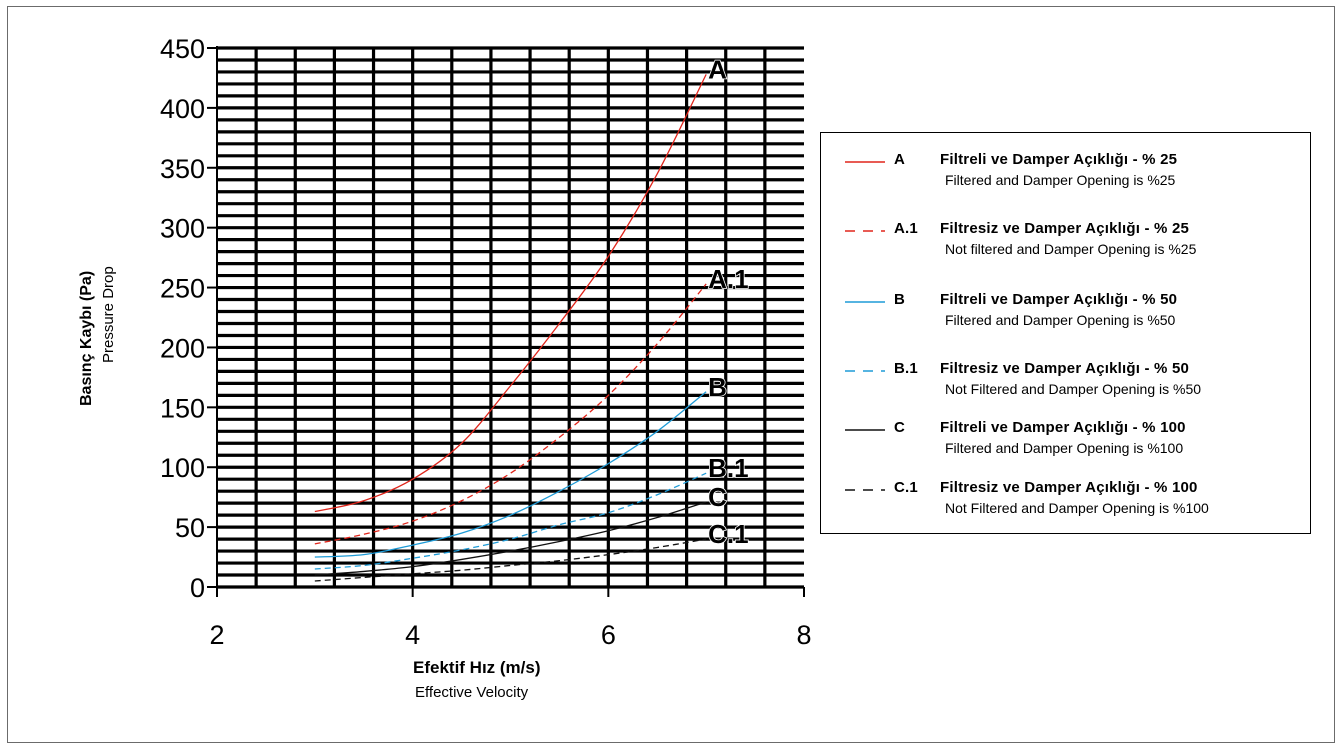 The height and width of the screenshot is (751, 1344). What do you see at coordinates (1073, 389) in the screenshot?
I see `legend-label-en: Not Filtered and Damper Opening is %50` at bounding box center [1073, 389].